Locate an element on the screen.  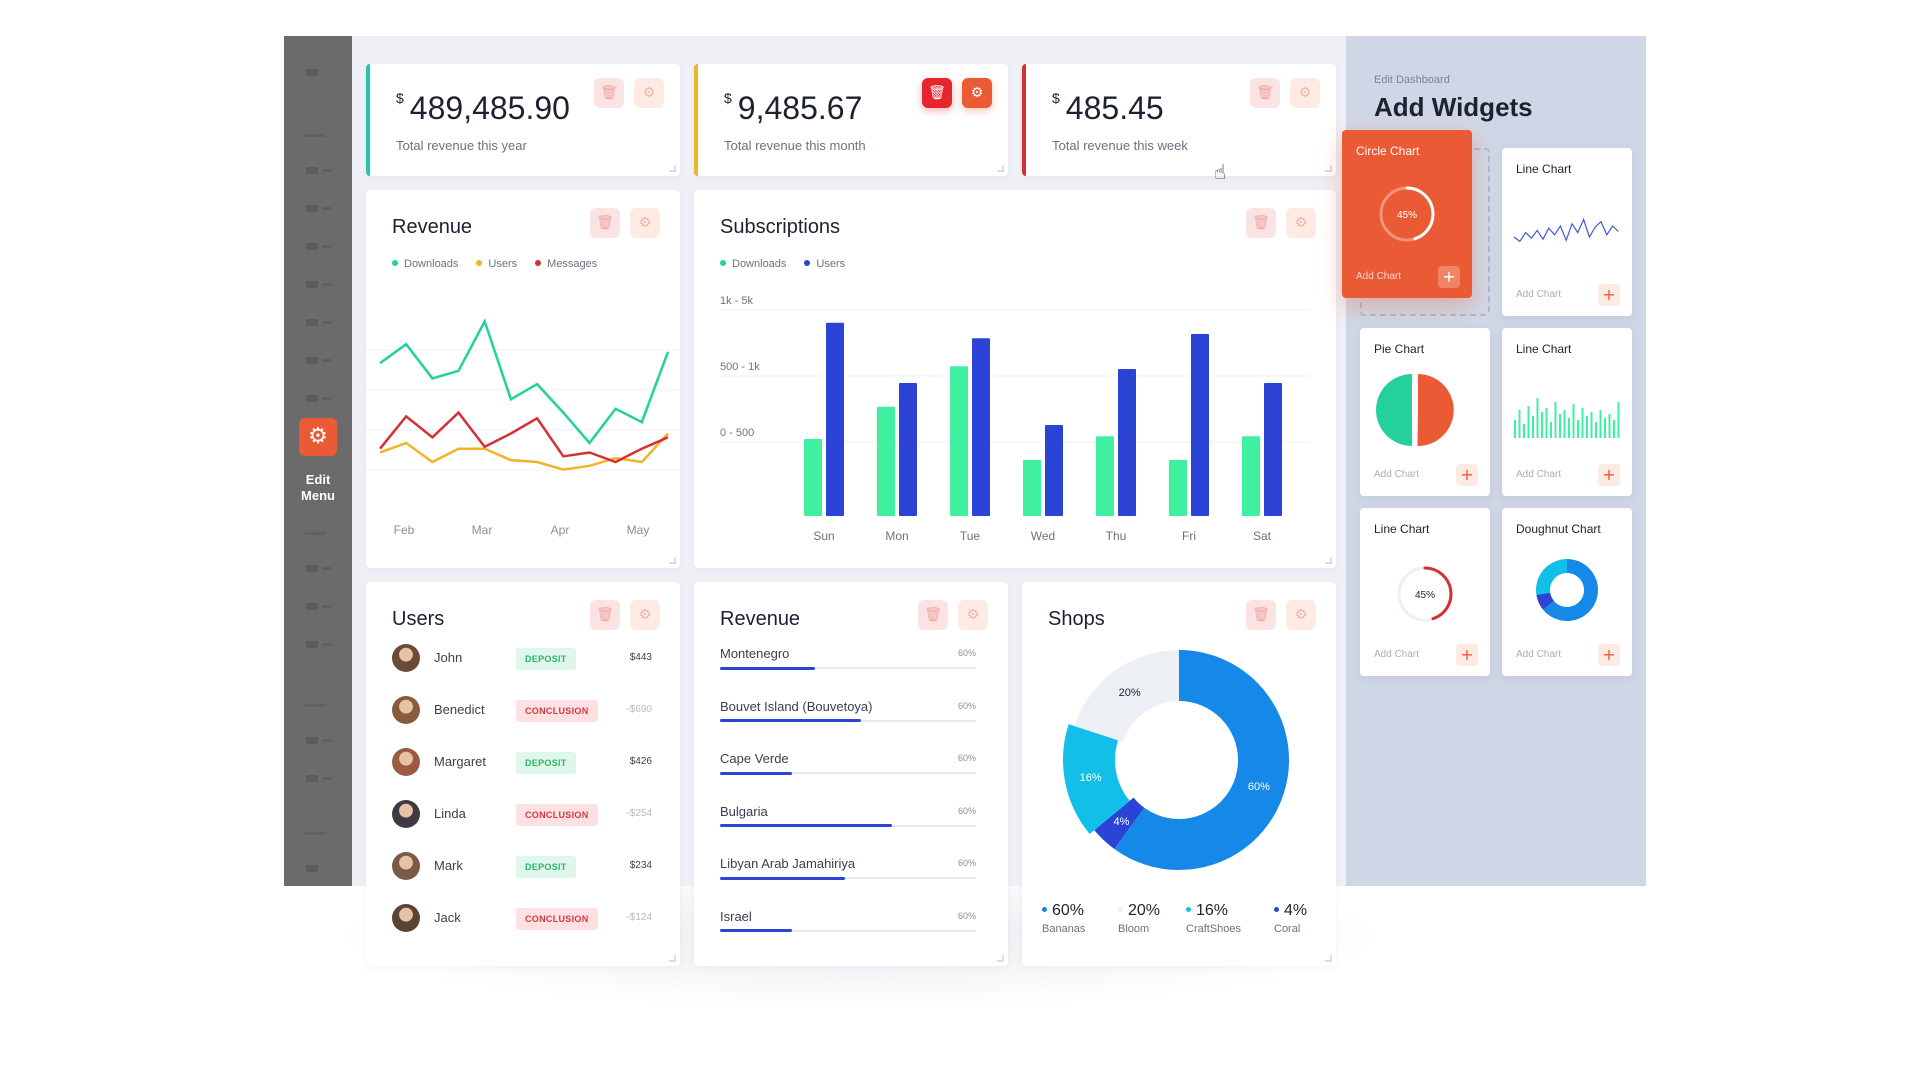
user-icon is located at coordinates (319, 246).